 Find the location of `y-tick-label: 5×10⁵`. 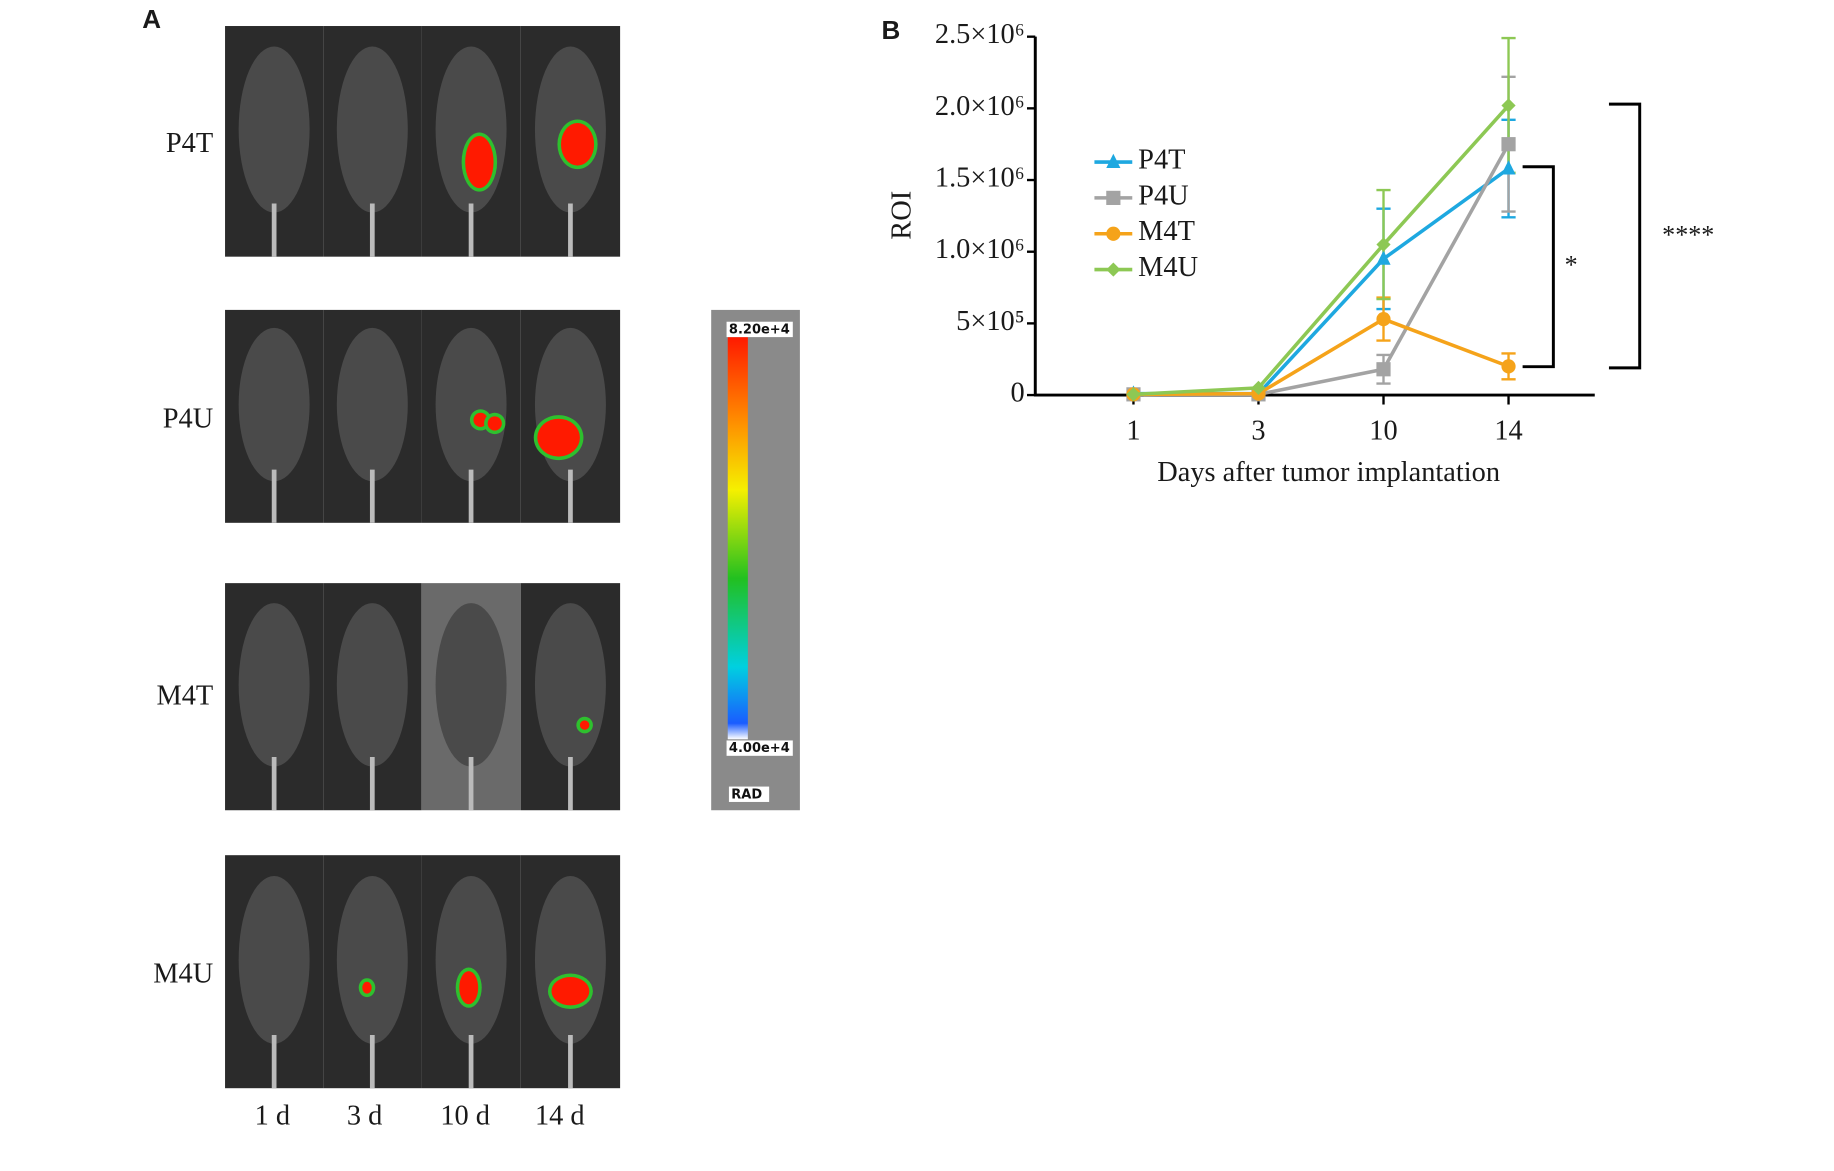

y-tick-label: 5×10⁵ is located at coordinates (990, 321).